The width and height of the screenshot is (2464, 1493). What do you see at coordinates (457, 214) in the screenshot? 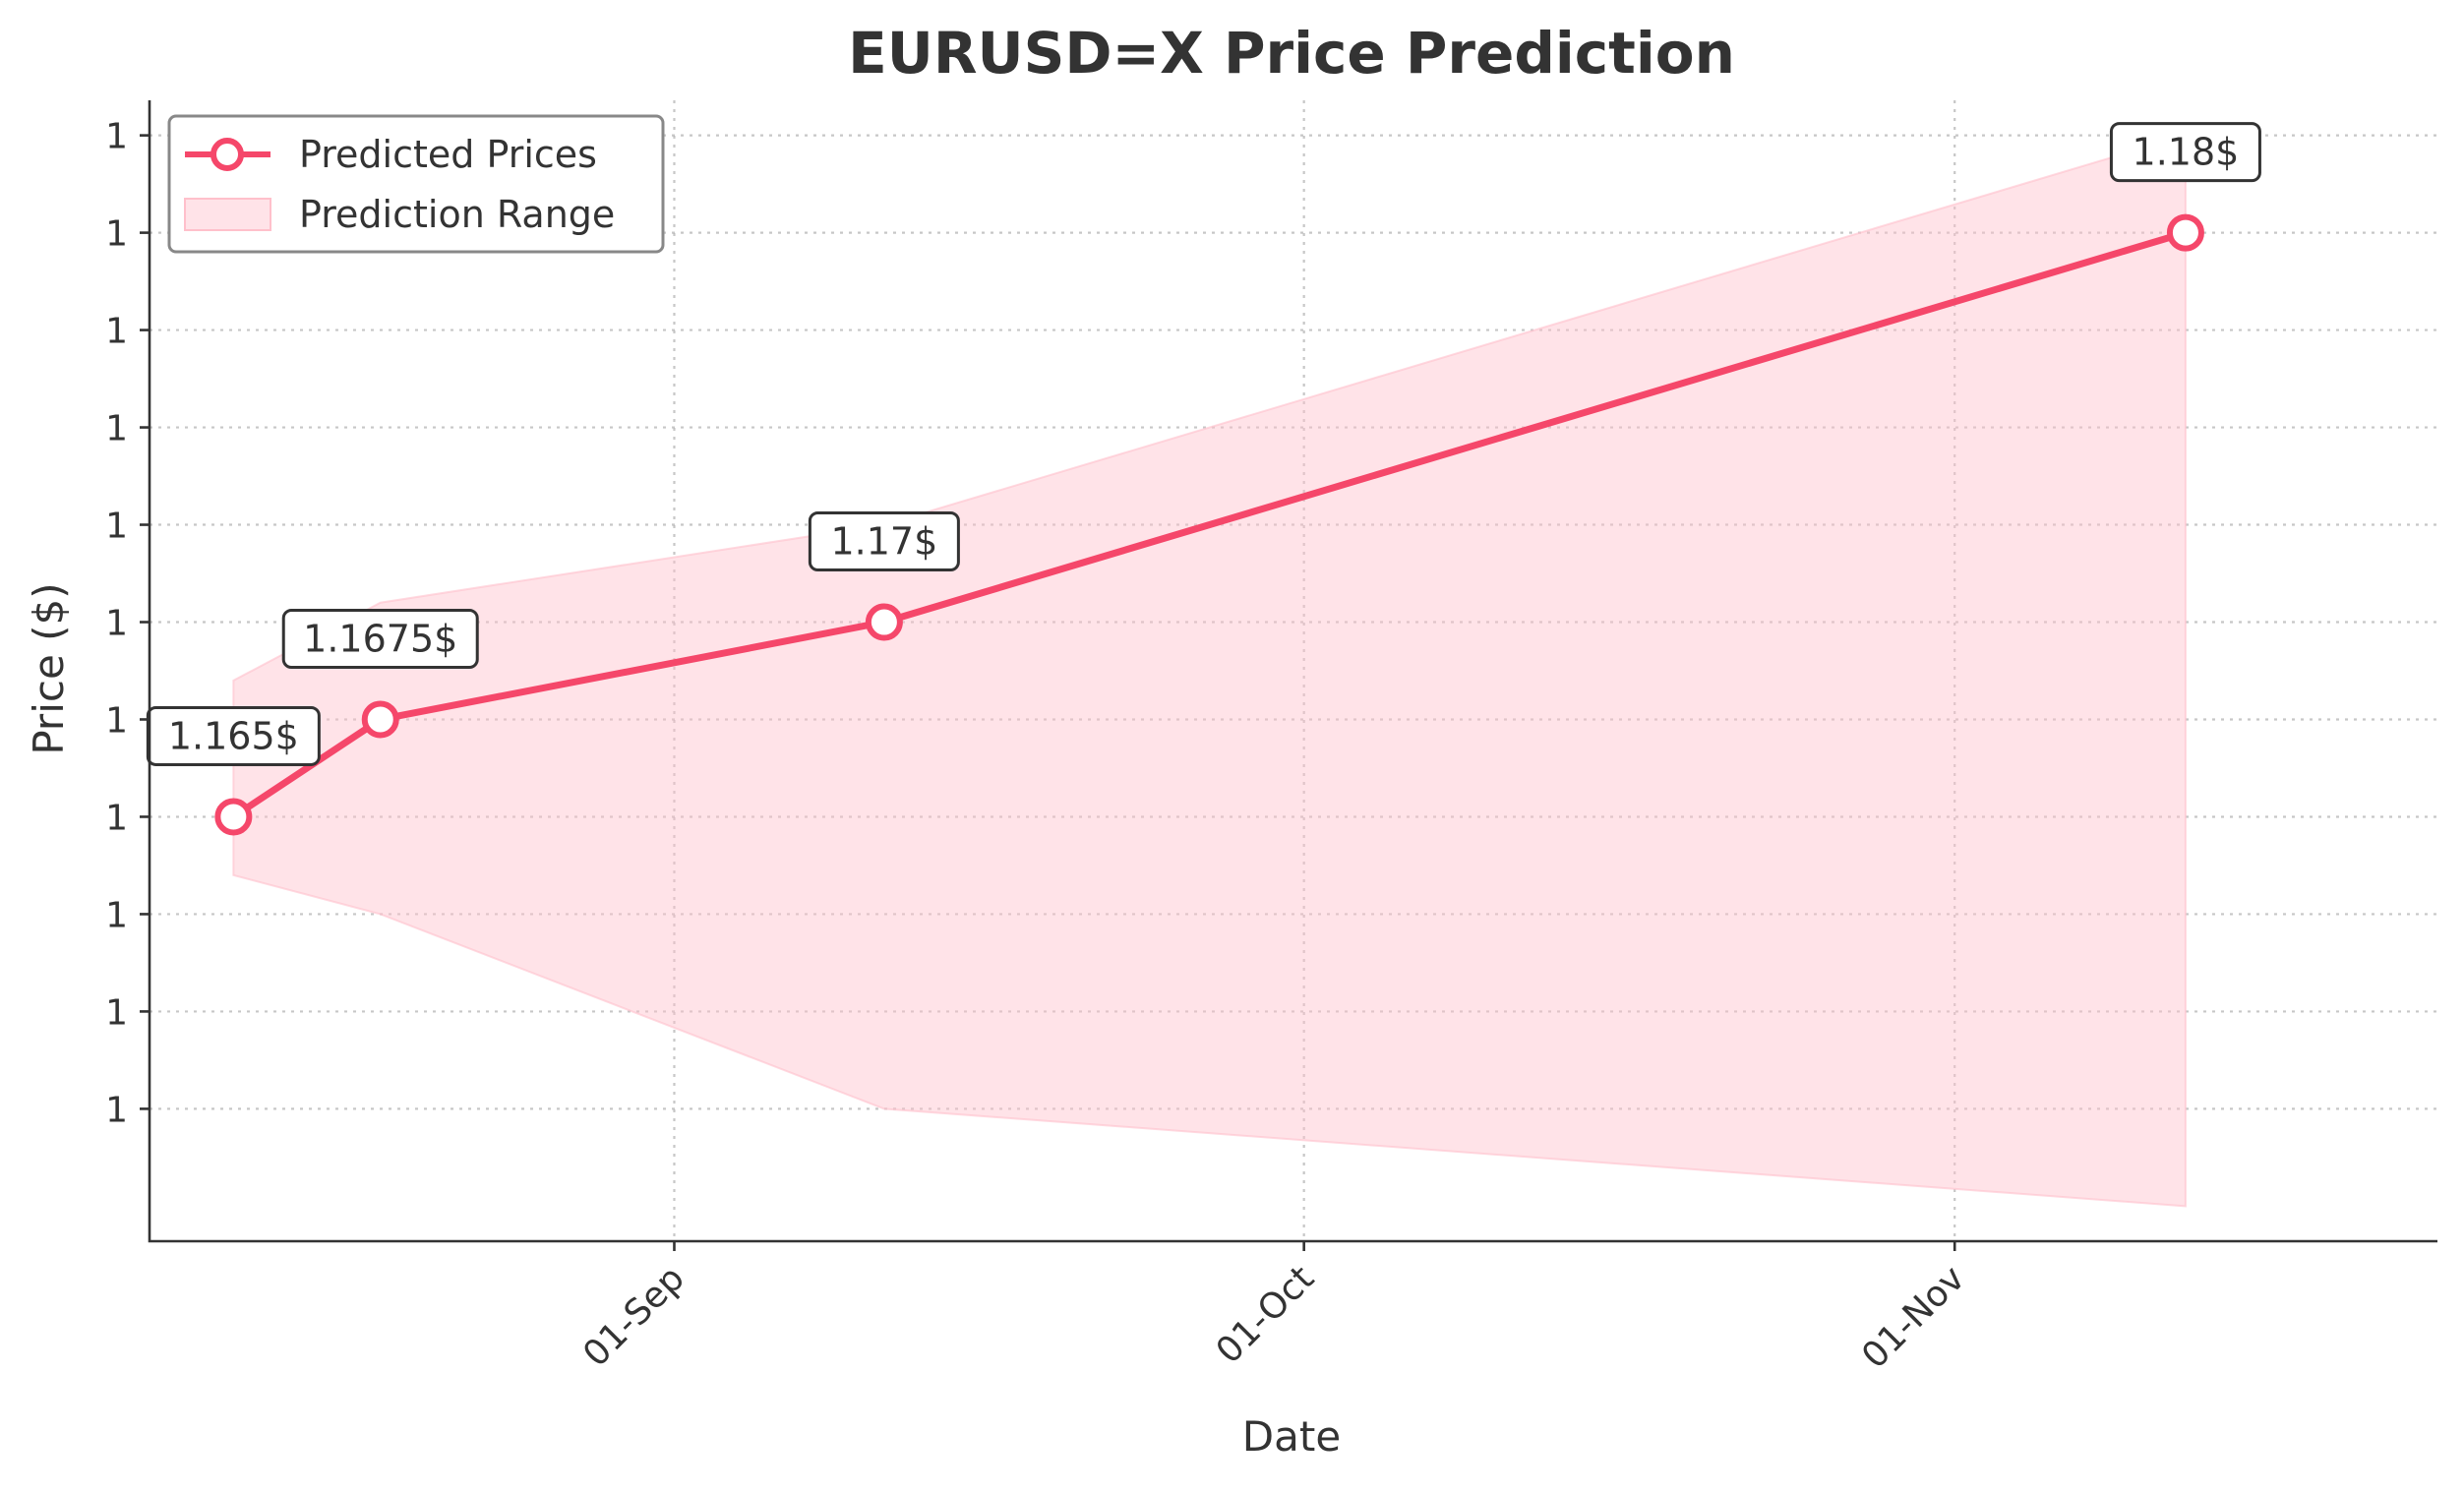
I see `legend-label-range: Prediction Range` at bounding box center [457, 214].